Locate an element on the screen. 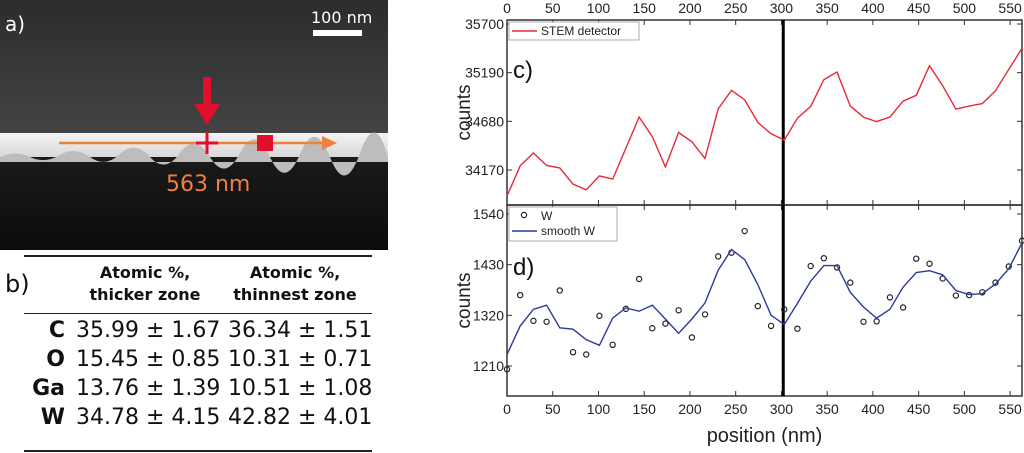 This screenshot has height=453, width=1024. y-tick-label: 1540 is located at coordinates (488, 214).